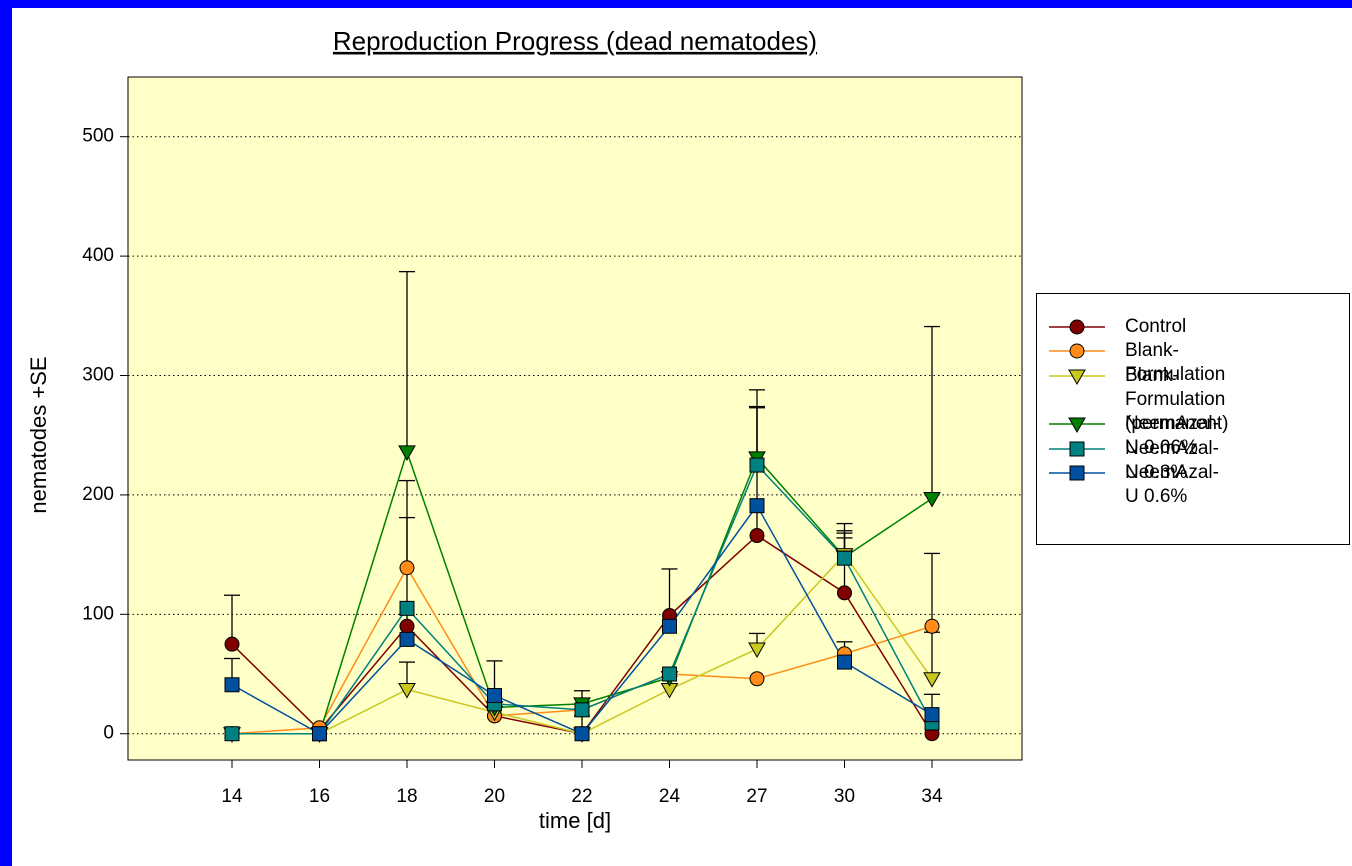 The image size is (1352, 866). I want to click on legend-label: NeemAzal-U 0.3%, so click(1172, 460).